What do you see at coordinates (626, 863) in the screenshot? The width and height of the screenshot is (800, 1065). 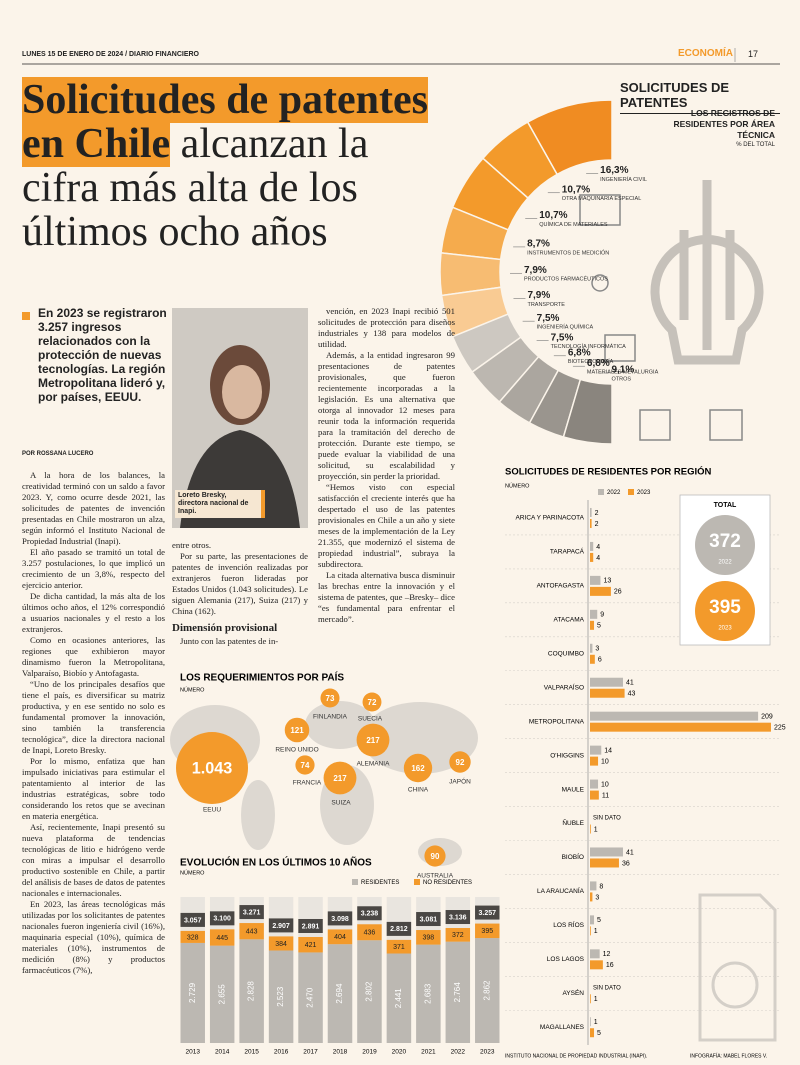 I see `value-label: 36` at bounding box center [626, 863].